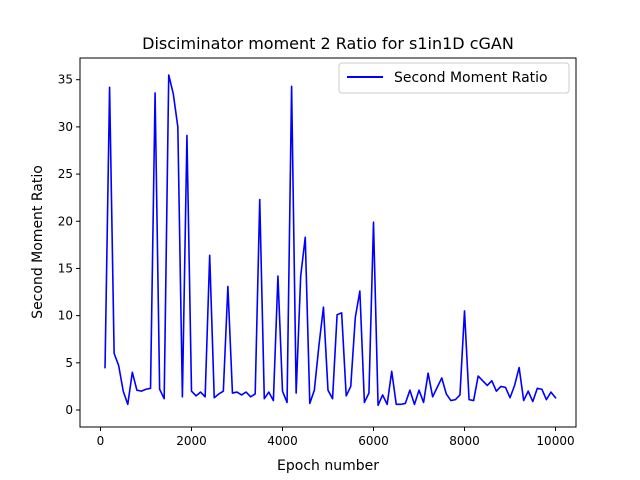 The image size is (640, 480). I want to click on x-axis-ticks: 0 2000 4000 6000 8000 10000, so click(336, 437).